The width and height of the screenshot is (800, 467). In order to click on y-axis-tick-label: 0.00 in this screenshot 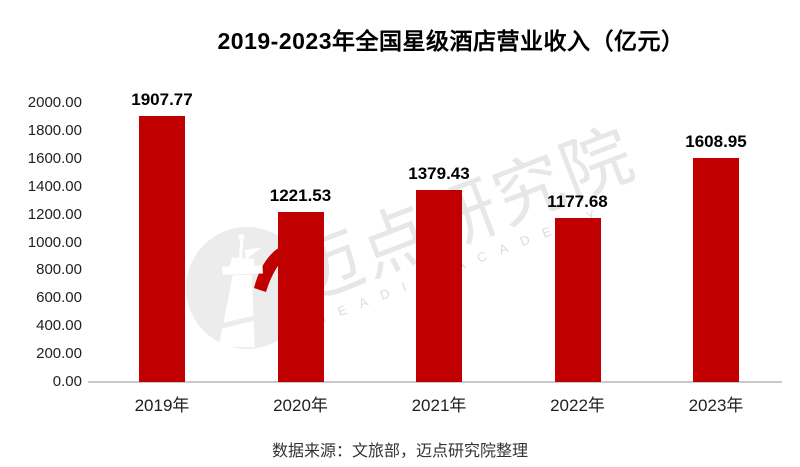, I will do `click(67, 381)`.